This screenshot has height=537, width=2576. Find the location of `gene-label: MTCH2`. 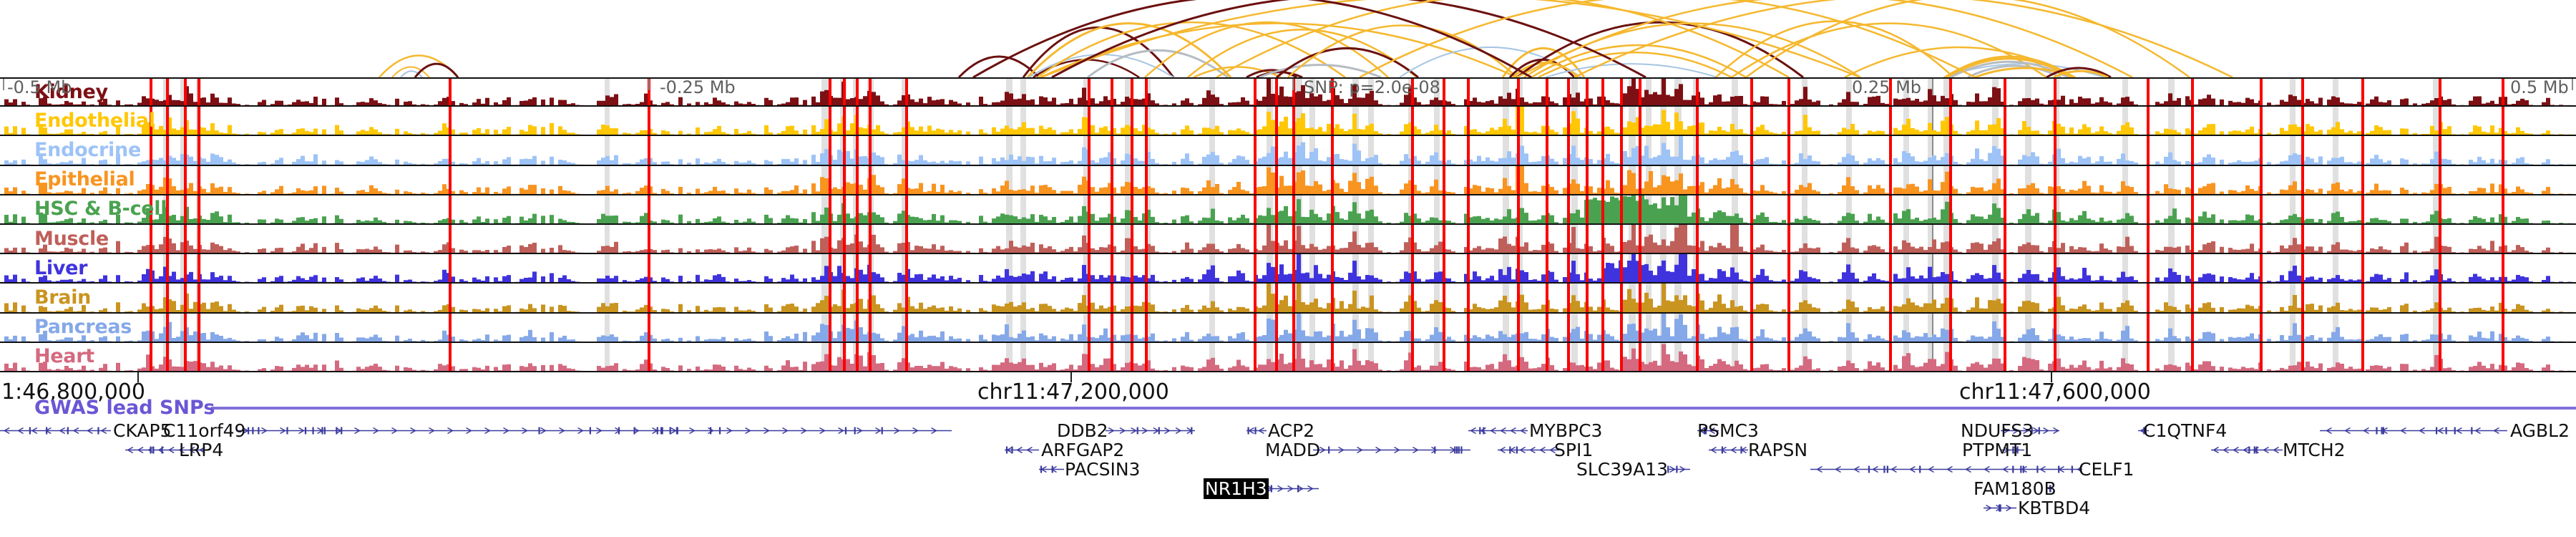

gene-label: MTCH2 is located at coordinates (2314, 450).